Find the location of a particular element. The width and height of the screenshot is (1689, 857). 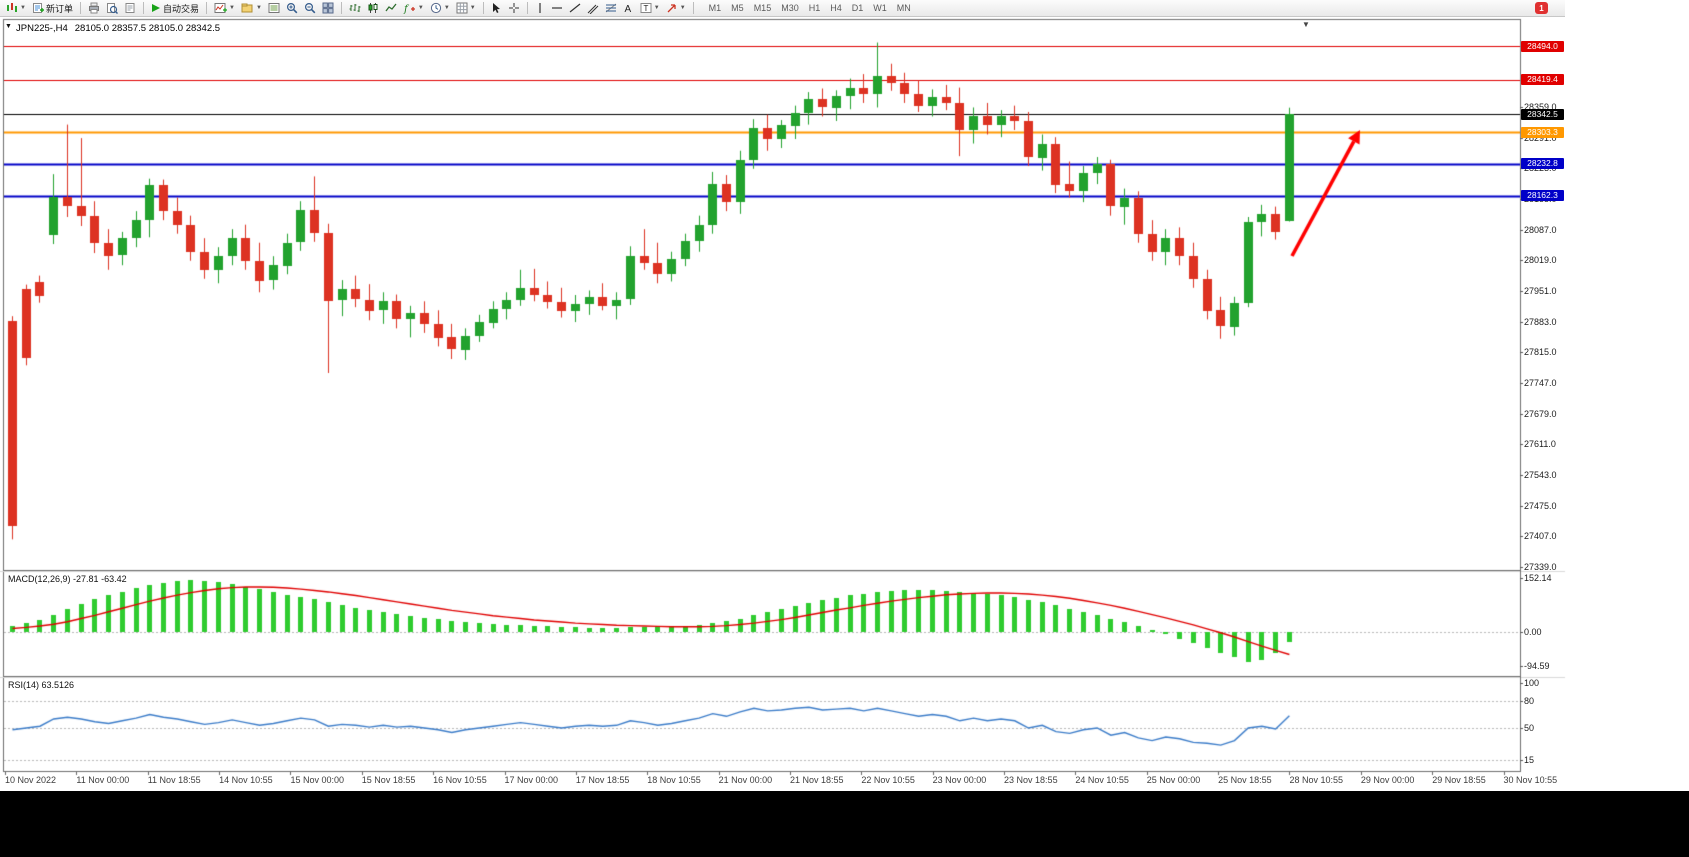

text-button: A is located at coordinates (628, 8).